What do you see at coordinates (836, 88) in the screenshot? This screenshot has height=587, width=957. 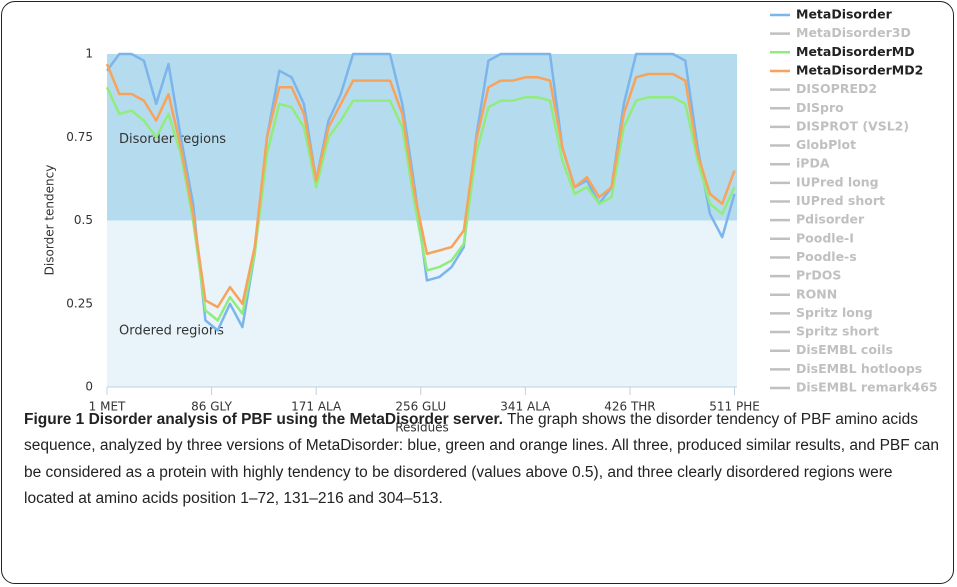 I see `legend-label: DISOPRED2` at bounding box center [836, 88].